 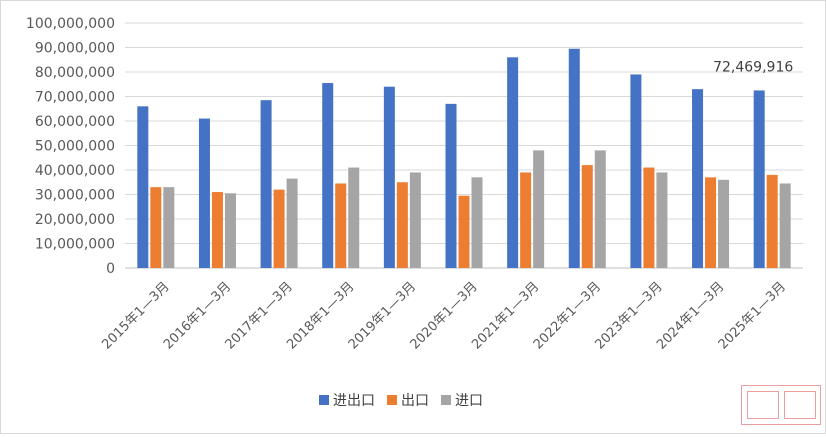 I want to click on y-tick-label: 60,000,000, so click(x=75, y=122).